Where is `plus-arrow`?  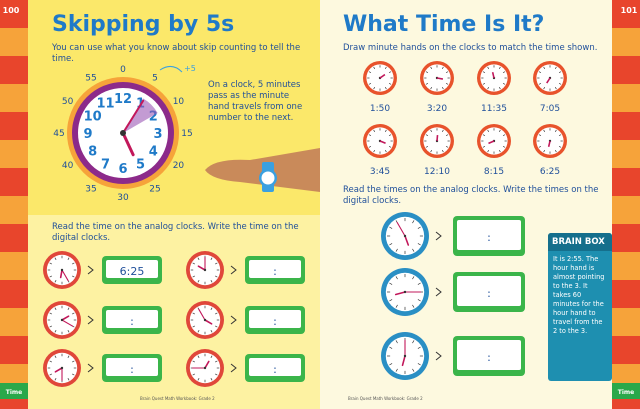
plus-arrow is located at coordinates (171, 69).